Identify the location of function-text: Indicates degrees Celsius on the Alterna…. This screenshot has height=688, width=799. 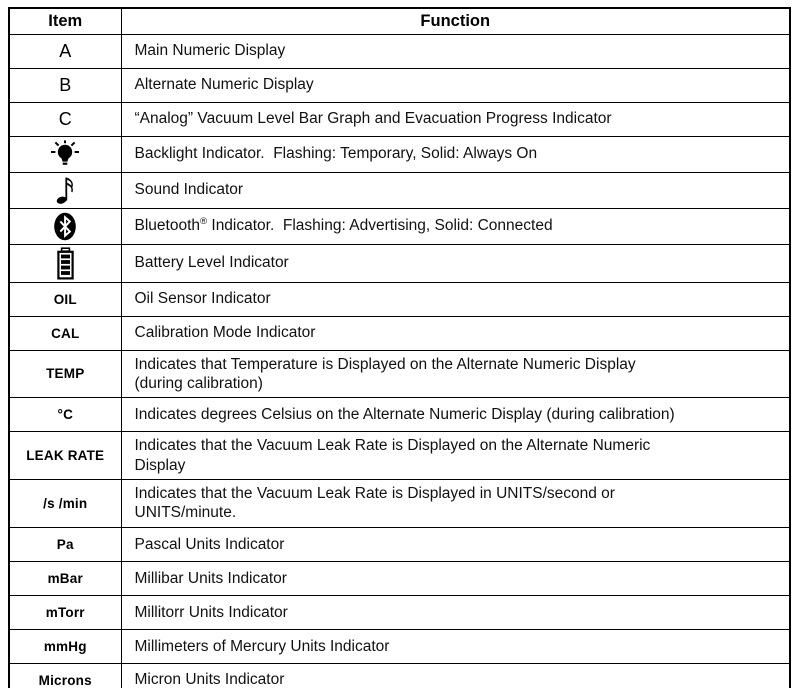
(404, 415).